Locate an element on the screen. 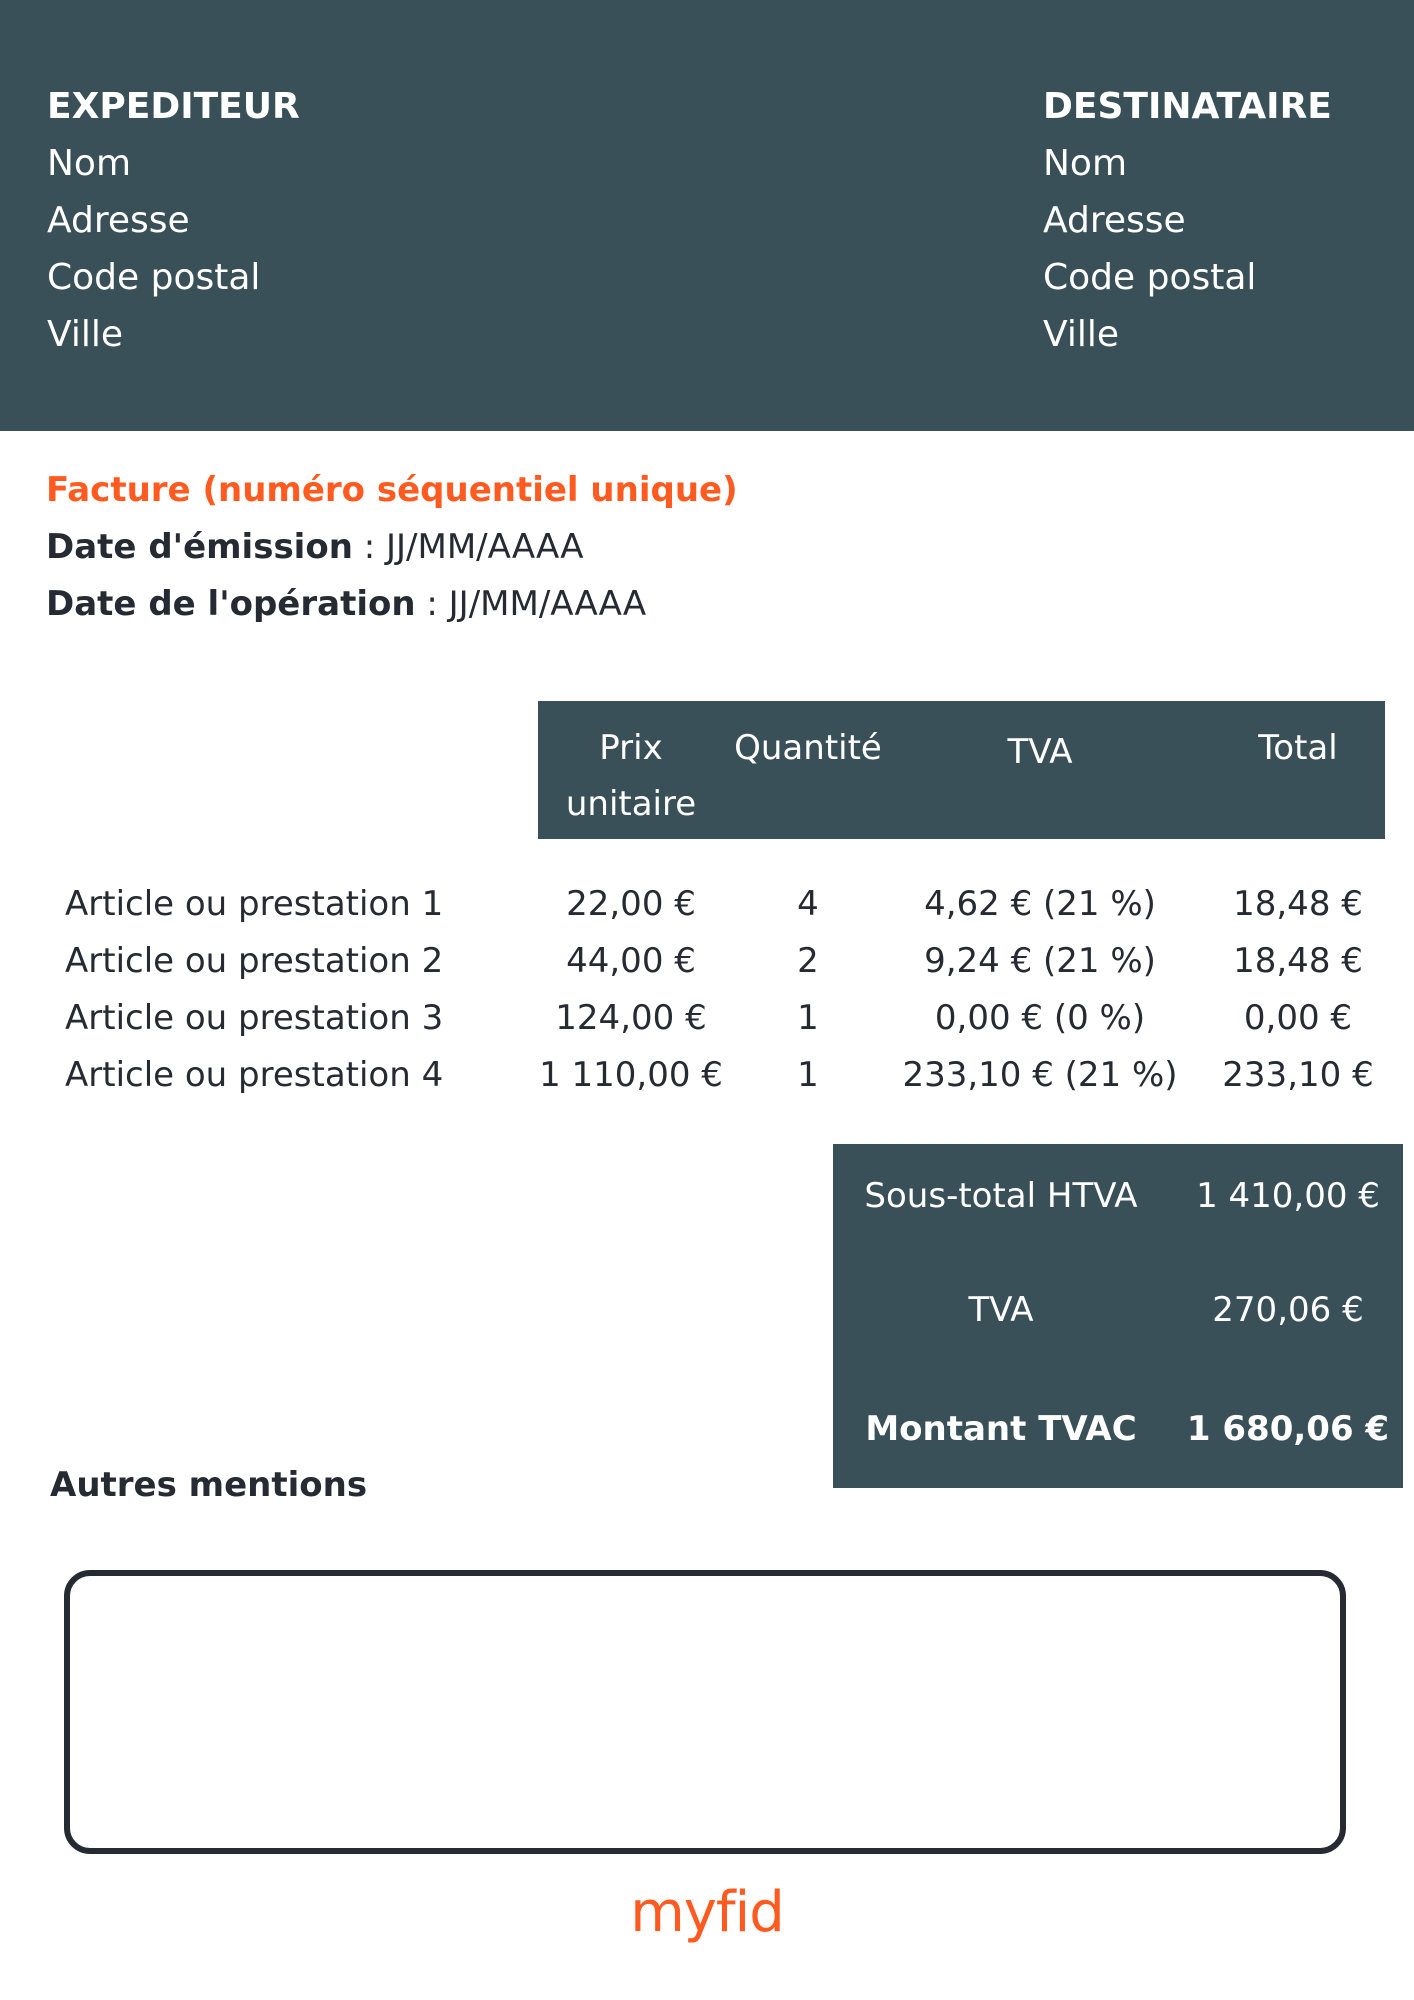 The image size is (1414, 2000). recipient-address: Adresse is located at coordinates (1114, 220).